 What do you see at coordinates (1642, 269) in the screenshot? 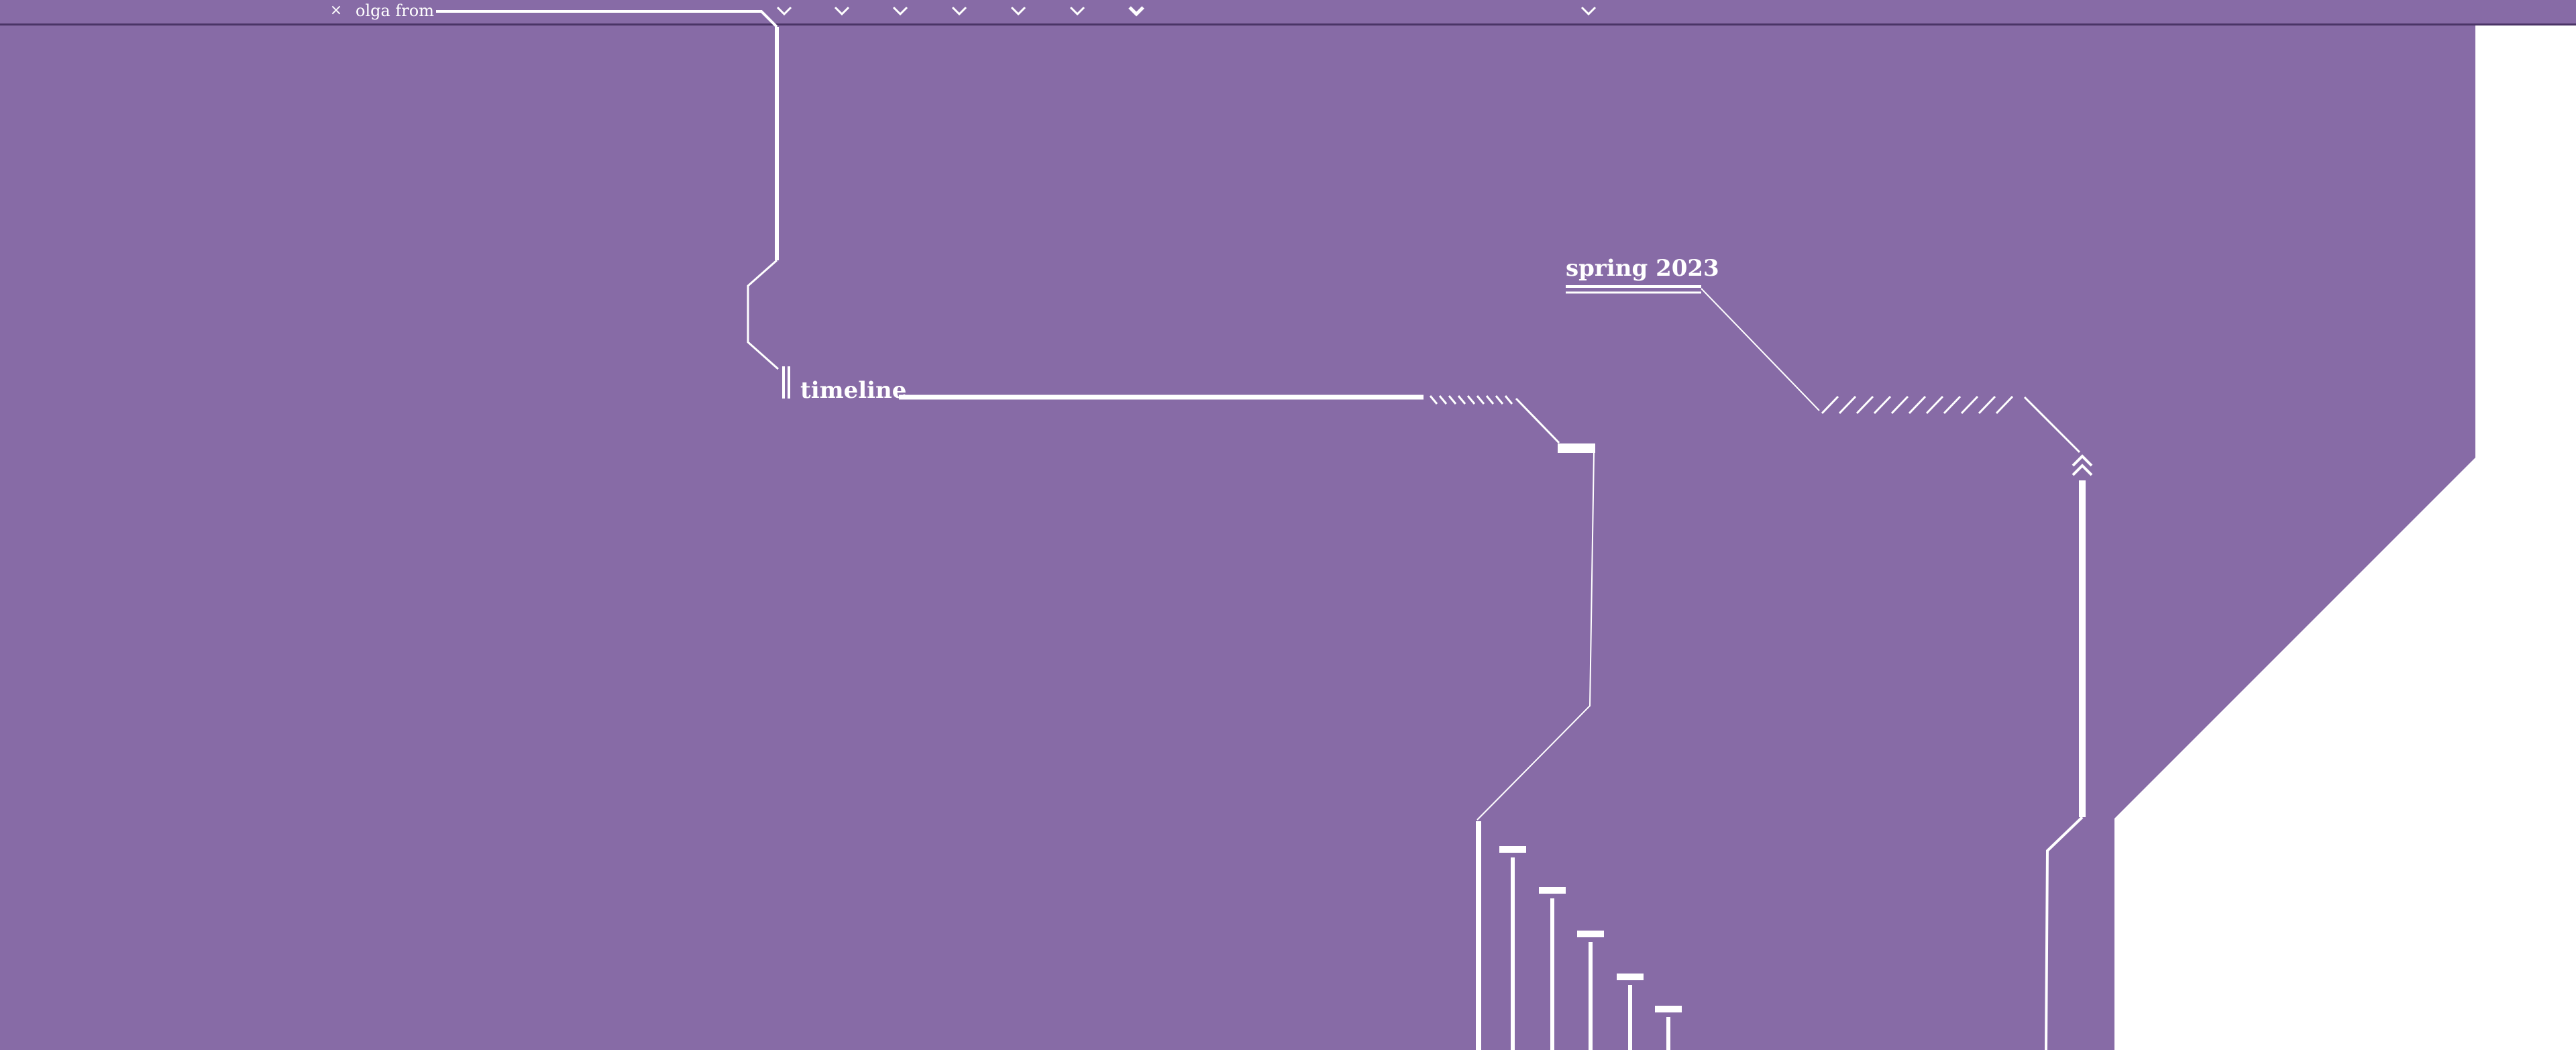
I see `spring-2023-label: spring 2023` at bounding box center [1642, 269].